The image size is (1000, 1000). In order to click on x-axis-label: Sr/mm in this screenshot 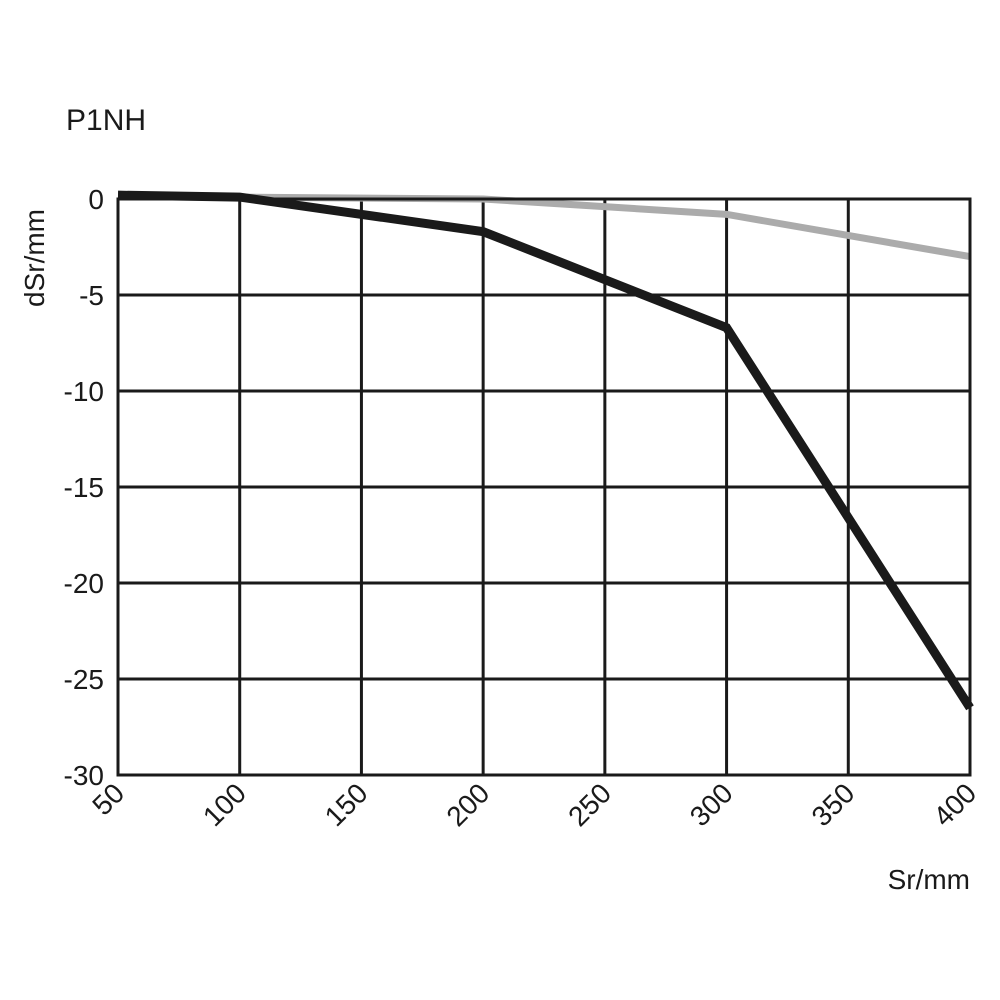, I will do `click(929, 879)`.